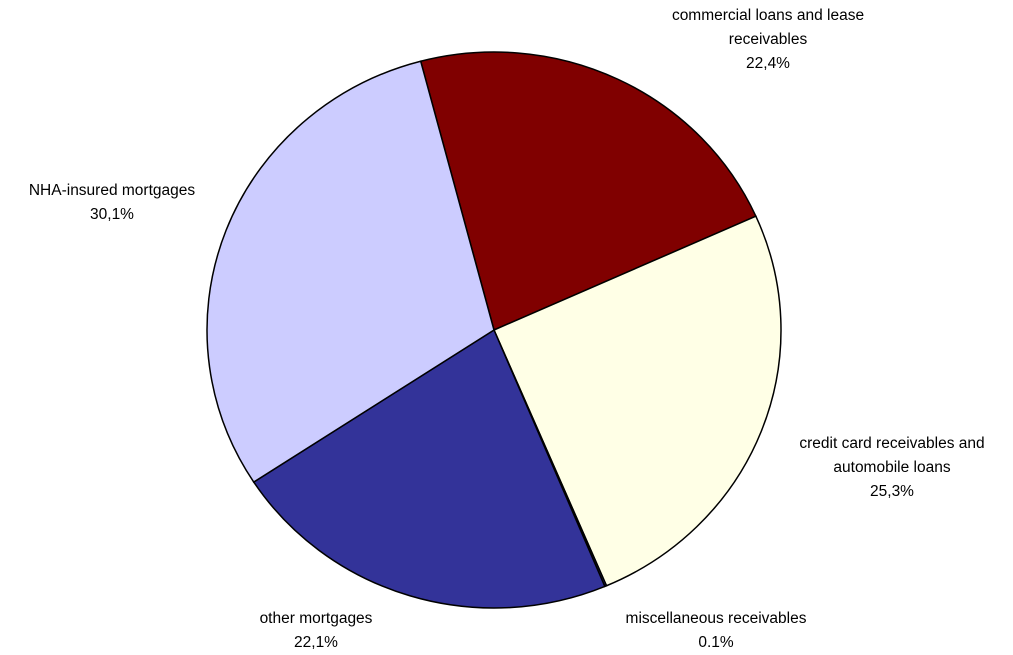 The height and width of the screenshot is (655, 1013). Describe the element at coordinates (316, 630) in the screenshot. I see `slice-label-3: other mortgages 22,1%` at that location.